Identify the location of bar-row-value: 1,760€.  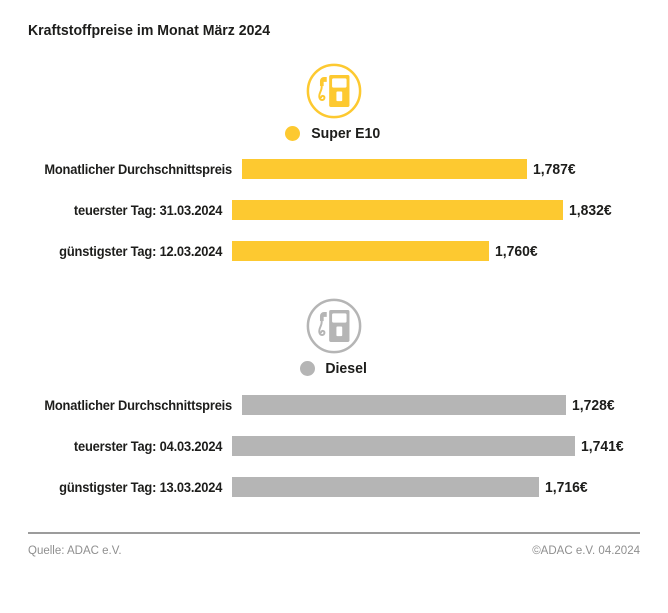
(516, 251).